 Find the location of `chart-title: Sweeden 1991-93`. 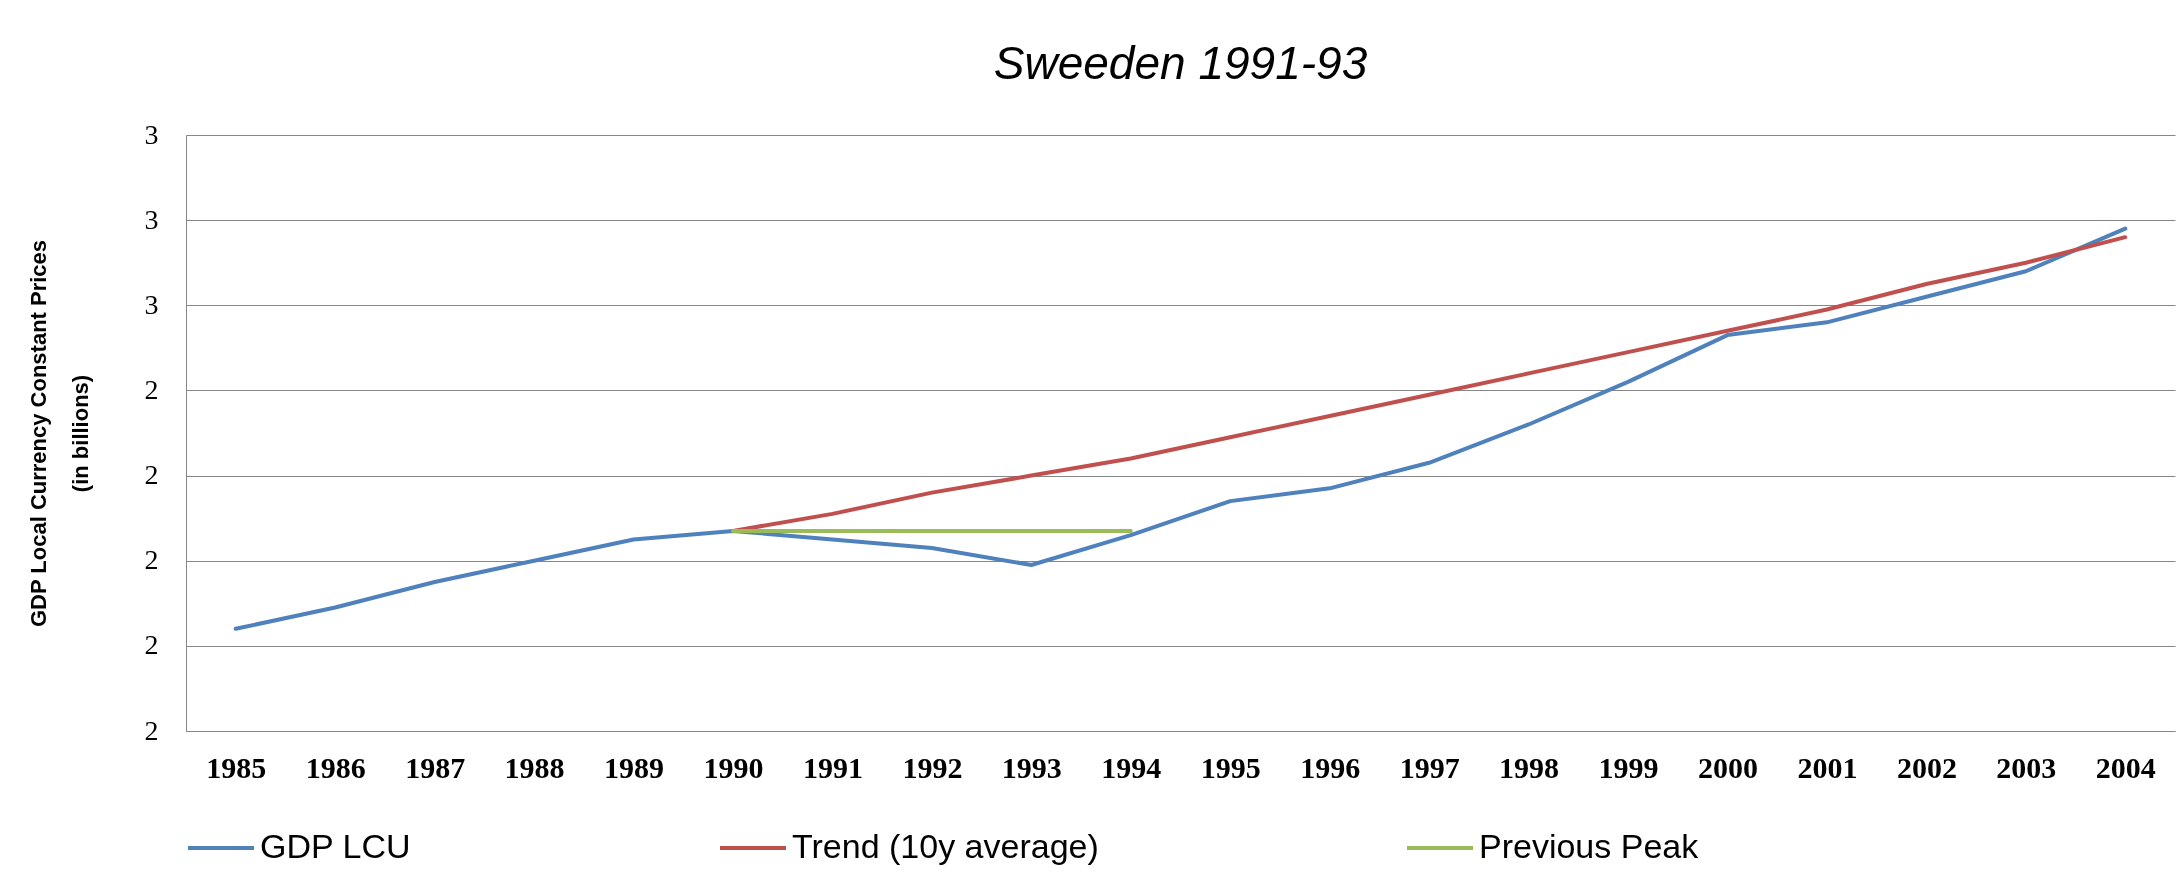

chart-title: Sweeden 1991-93 is located at coordinates (1180, 63).